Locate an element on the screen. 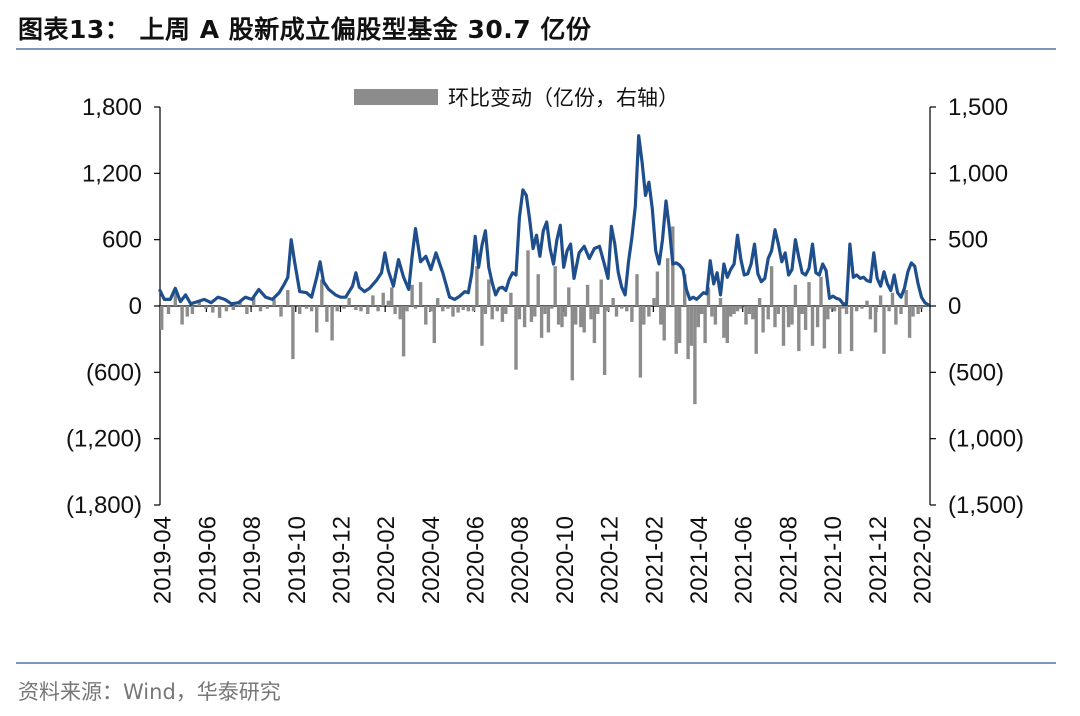 Image resolution: width=1080 pixels, height=716 pixels. left-tick-label: 0 is located at coordinates (135, 306).